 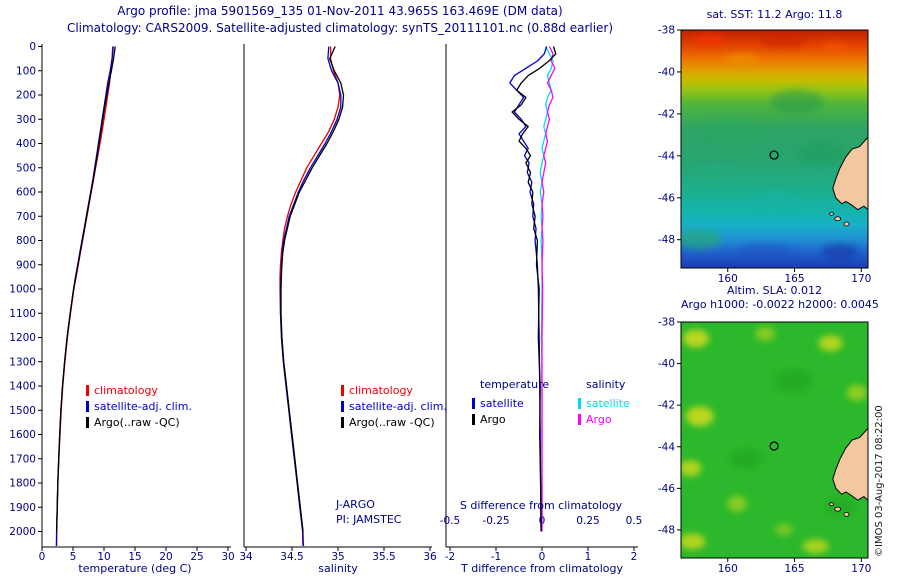 What do you see at coordinates (774, 290) in the screenshot?
I see `sla-map-title-line1: Altim. SLA: 0.012` at bounding box center [774, 290].